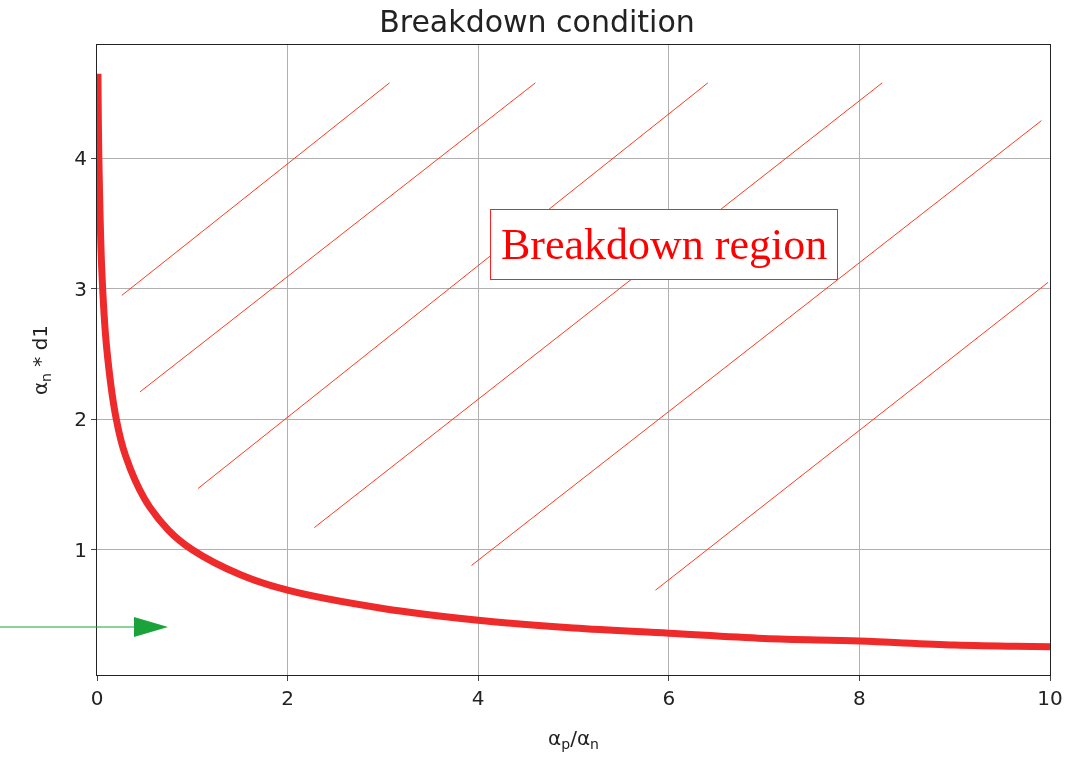 This screenshot has height=762, width=1074. Describe the element at coordinates (859, 698) in the screenshot. I see `x-tick-label: 8` at that location.